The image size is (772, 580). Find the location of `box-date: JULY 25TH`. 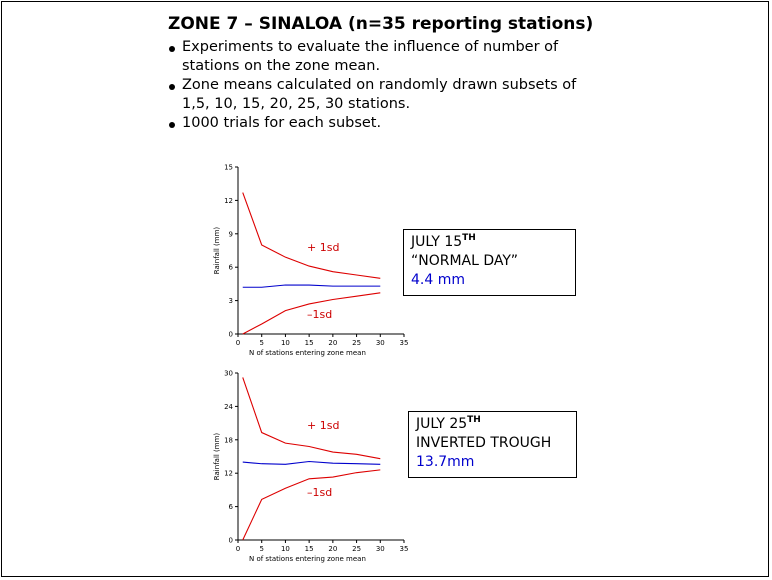

box-date: JULY 25TH is located at coordinates (448, 423).